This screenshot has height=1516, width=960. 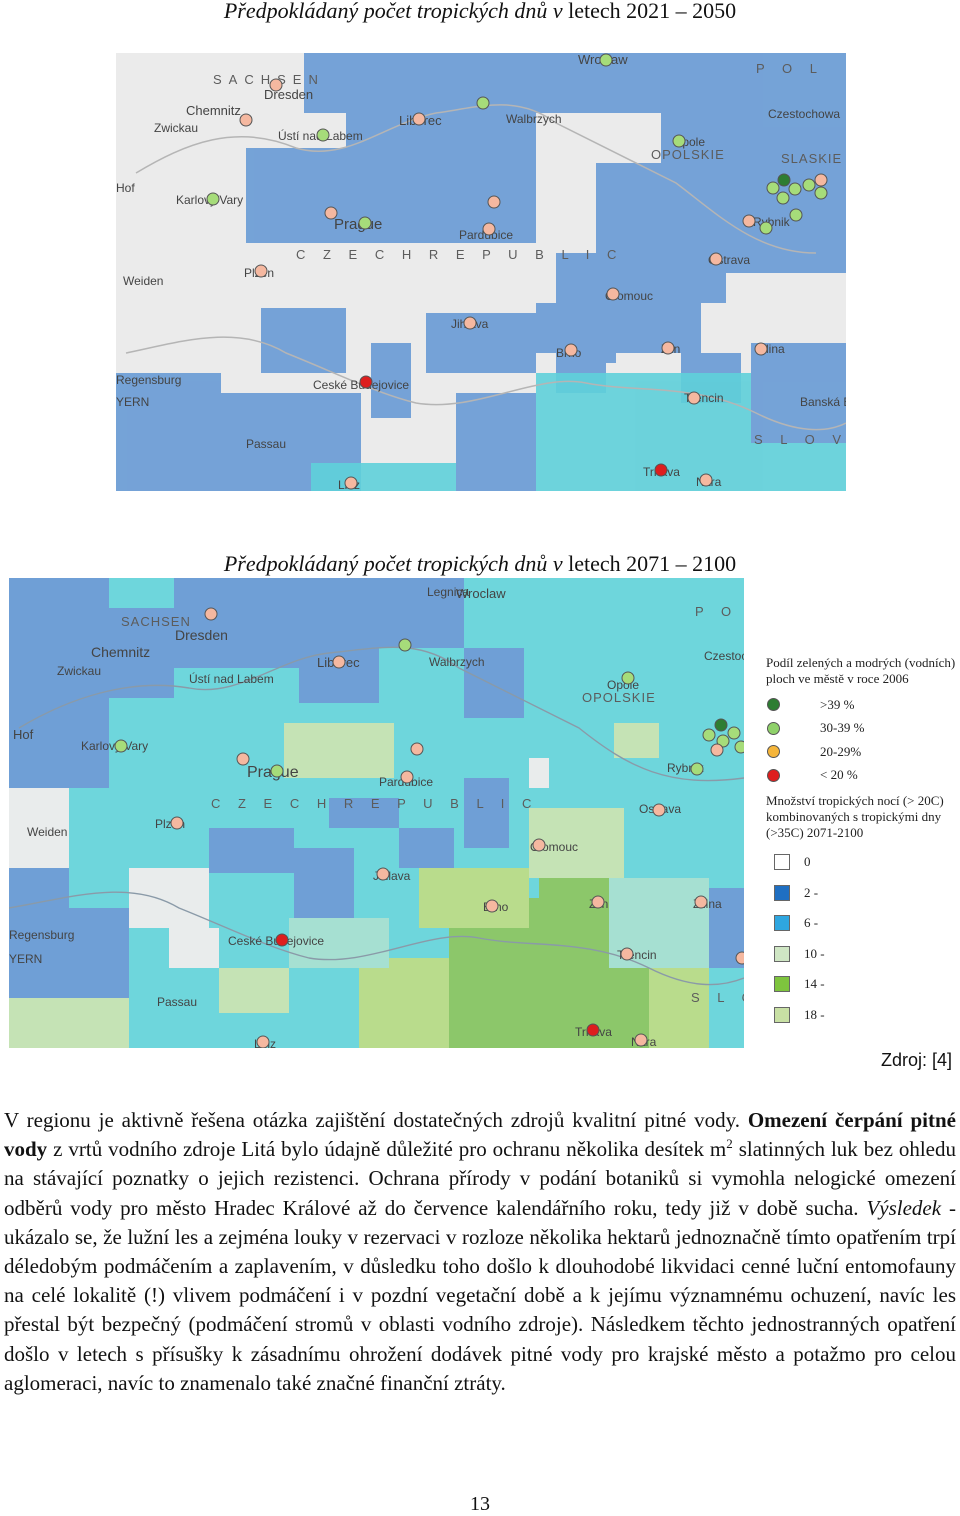 I want to click on legend-green-row: 20-29%, so click(x=861, y=752).